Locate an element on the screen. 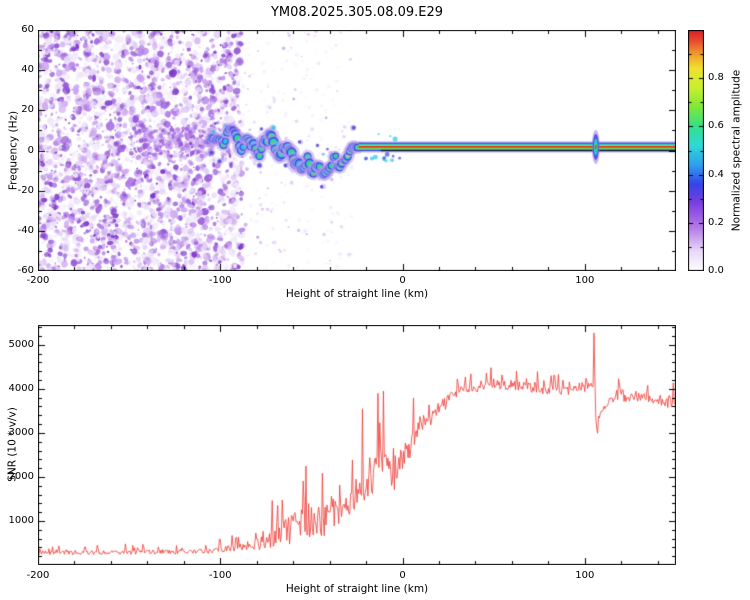 Image resolution: width=750 pixels, height=600 pixels. snr-x-tick-label: -200 is located at coordinates (38, 575).